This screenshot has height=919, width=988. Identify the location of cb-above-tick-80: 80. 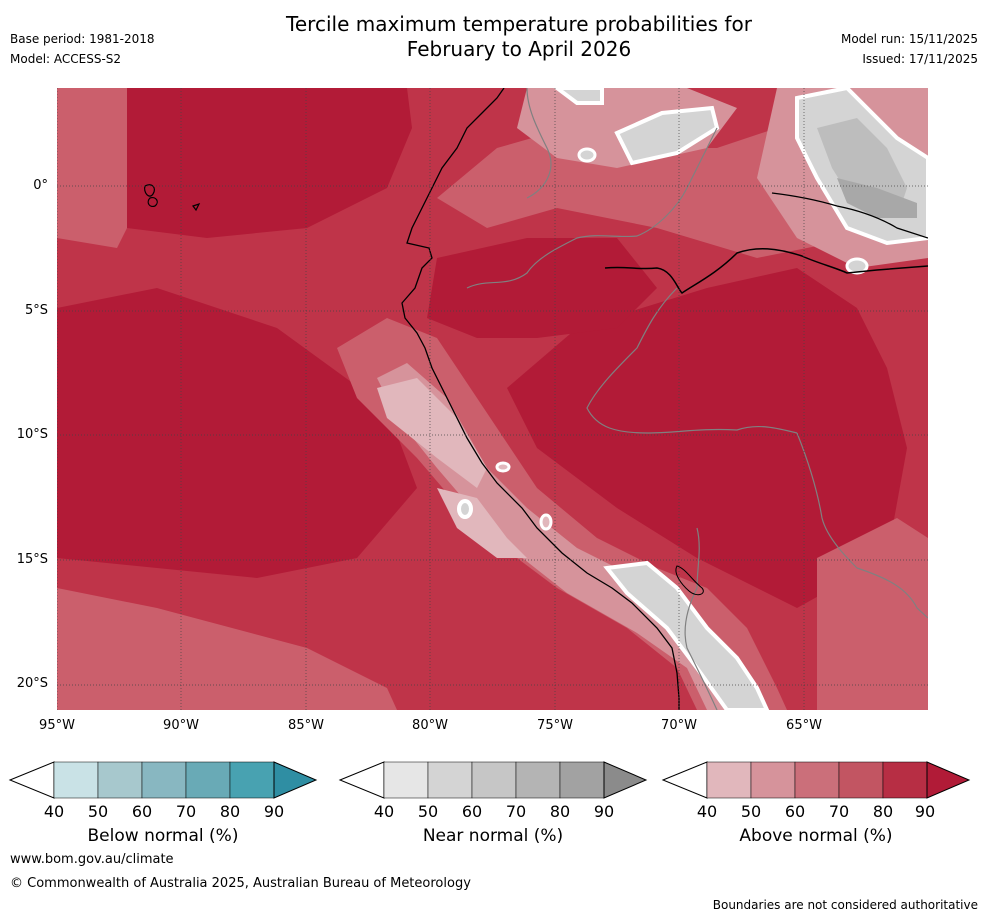
(883, 811).